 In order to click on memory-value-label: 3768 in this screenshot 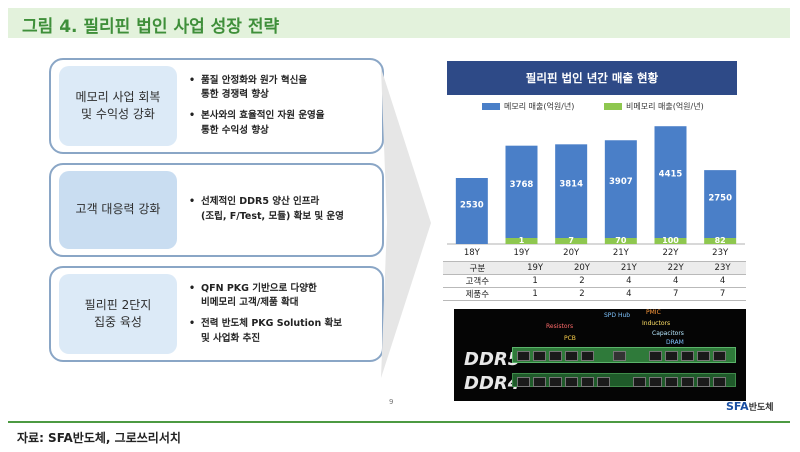, I will do `click(522, 185)`.